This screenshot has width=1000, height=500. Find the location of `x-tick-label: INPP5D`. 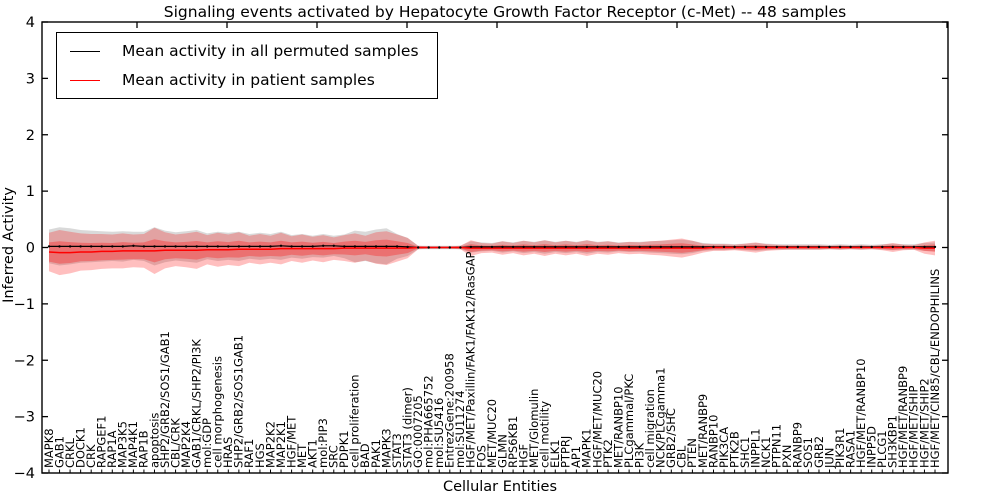

x-tick-label: INPP5D is located at coordinates (872, 447).